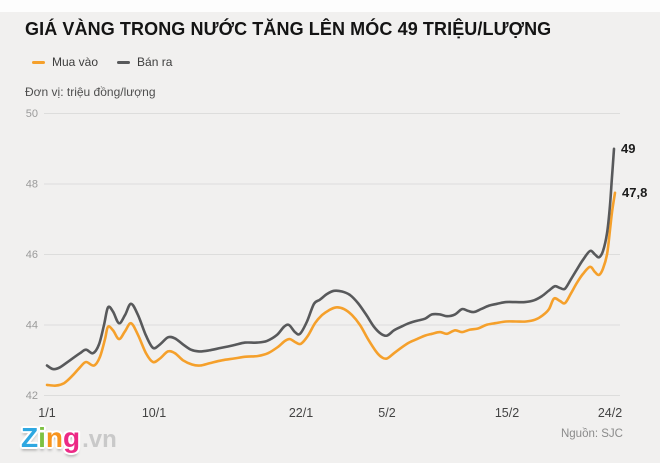 This screenshot has width=660, height=463. What do you see at coordinates (54, 437) in the screenshot?
I see `zing-logo-letter-n: n` at bounding box center [54, 437].